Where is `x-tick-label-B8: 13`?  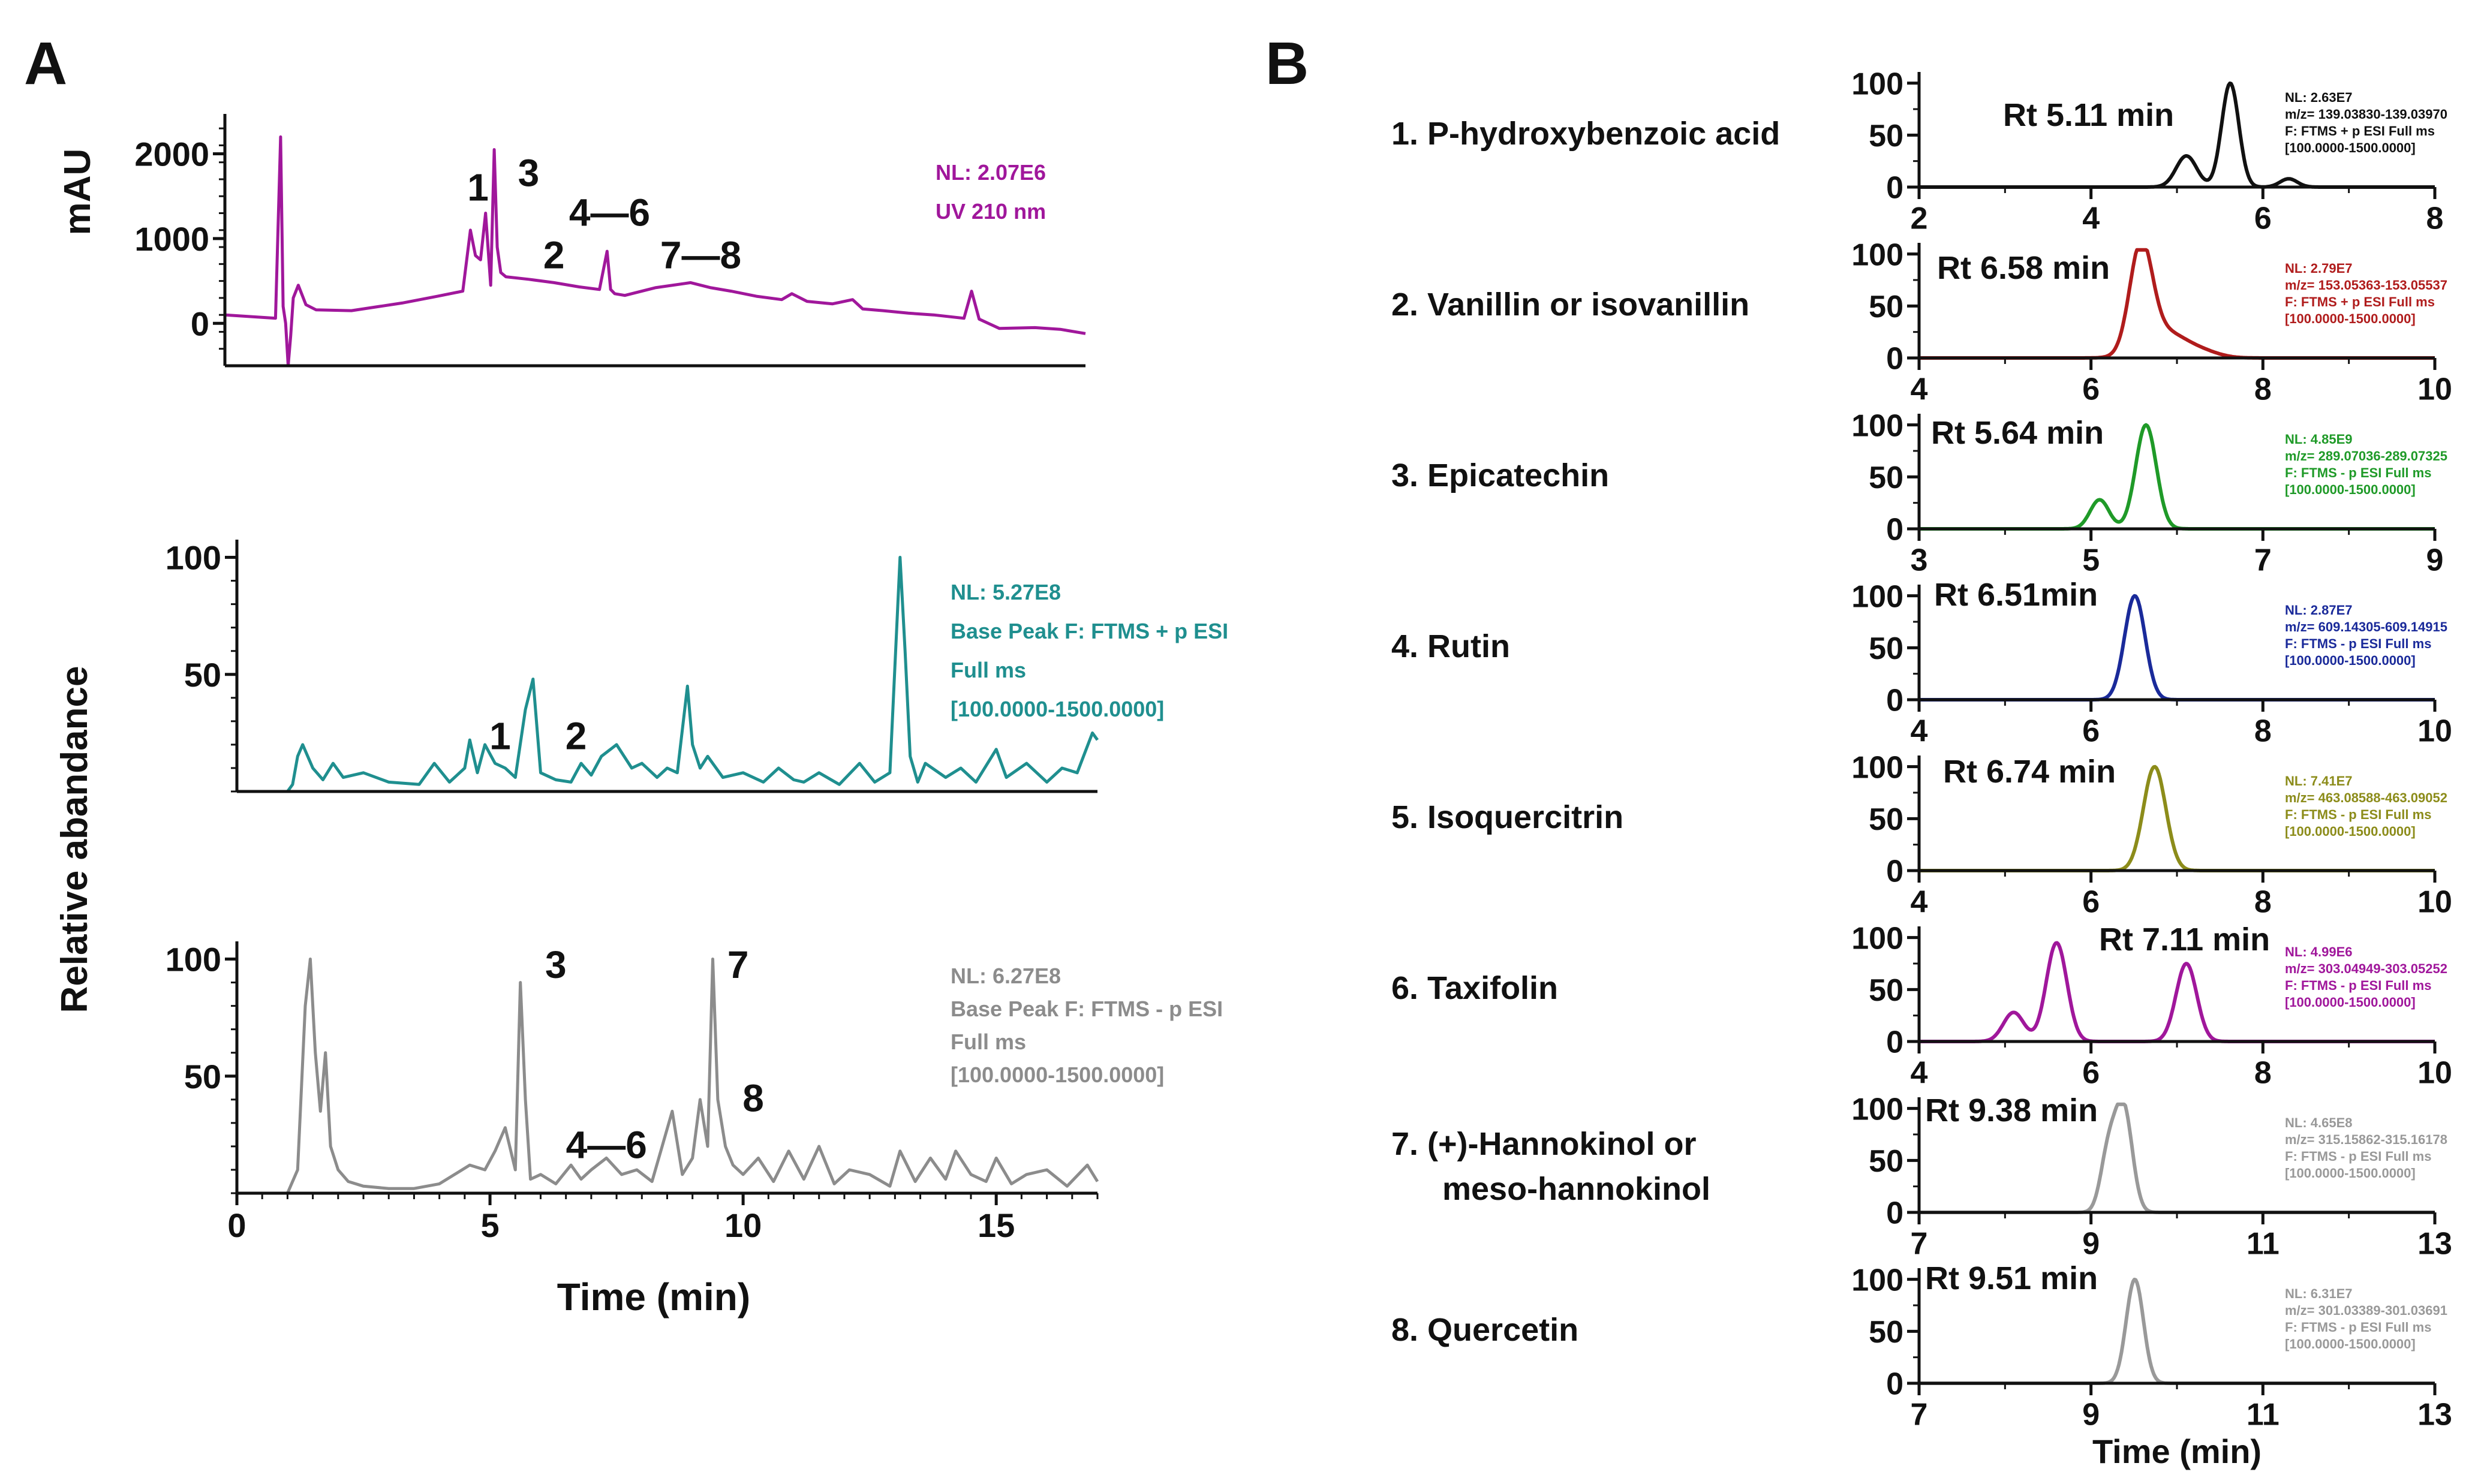 x-tick-label-B8: 13 is located at coordinates (2434, 1414).